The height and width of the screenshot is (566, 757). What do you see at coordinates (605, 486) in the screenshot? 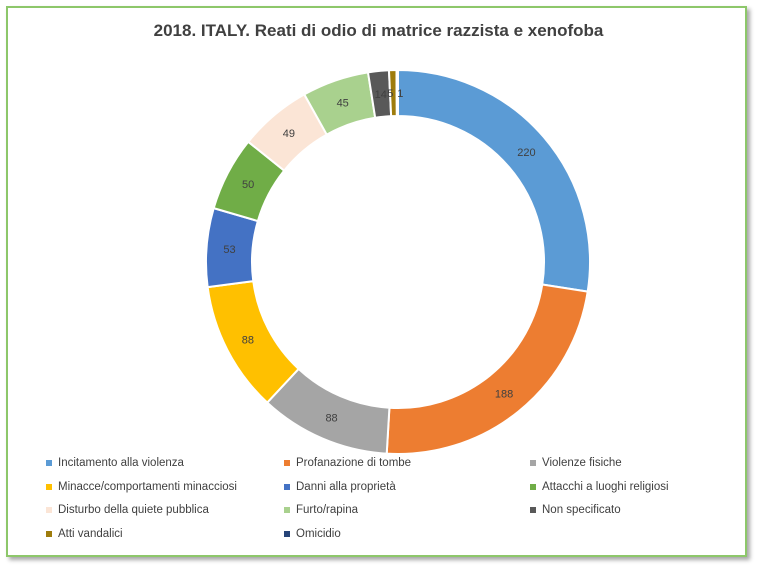
I see `legend-label: Attacchi a luoghi religiosi` at bounding box center [605, 486].